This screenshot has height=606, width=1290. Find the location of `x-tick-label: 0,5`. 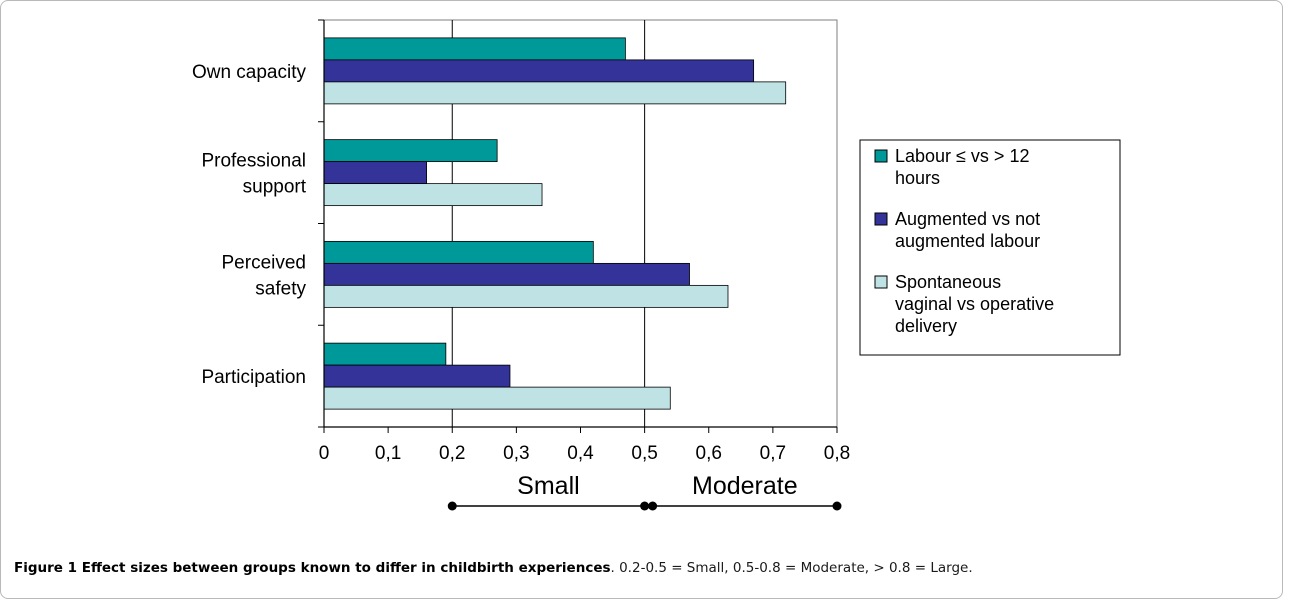

x-tick-label: 0,5 is located at coordinates (644, 453).